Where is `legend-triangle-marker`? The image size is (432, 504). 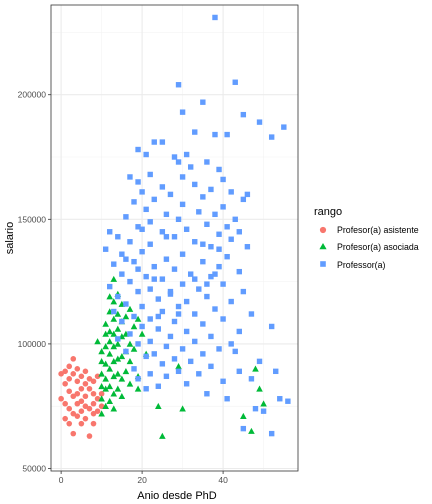
legend-triangle-marker is located at coordinates (323, 246).